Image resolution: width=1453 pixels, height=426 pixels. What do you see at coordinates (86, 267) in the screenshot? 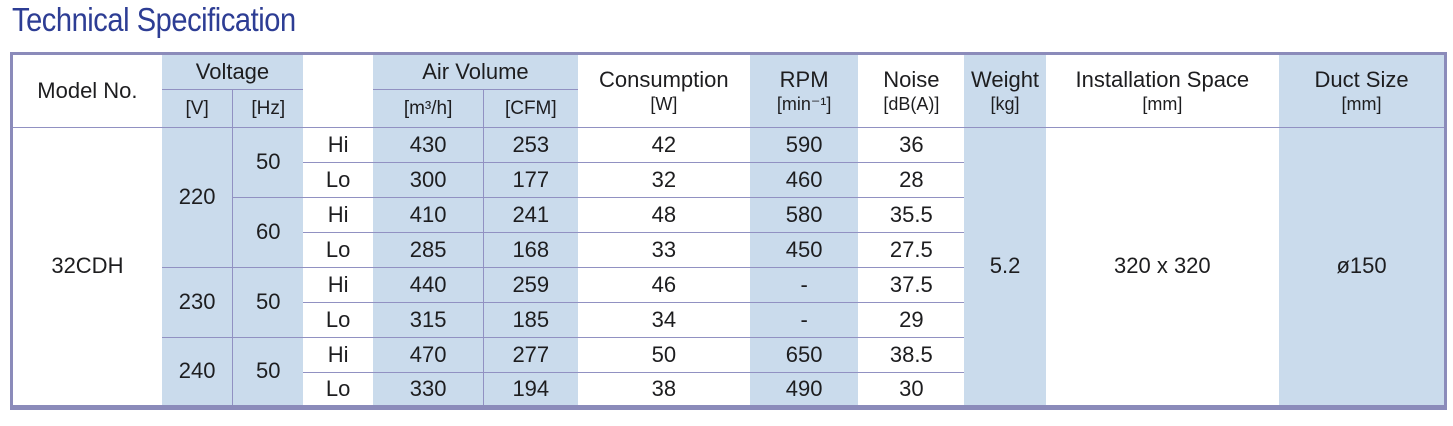
I see `cell-model-no: 32CDH` at bounding box center [86, 267].